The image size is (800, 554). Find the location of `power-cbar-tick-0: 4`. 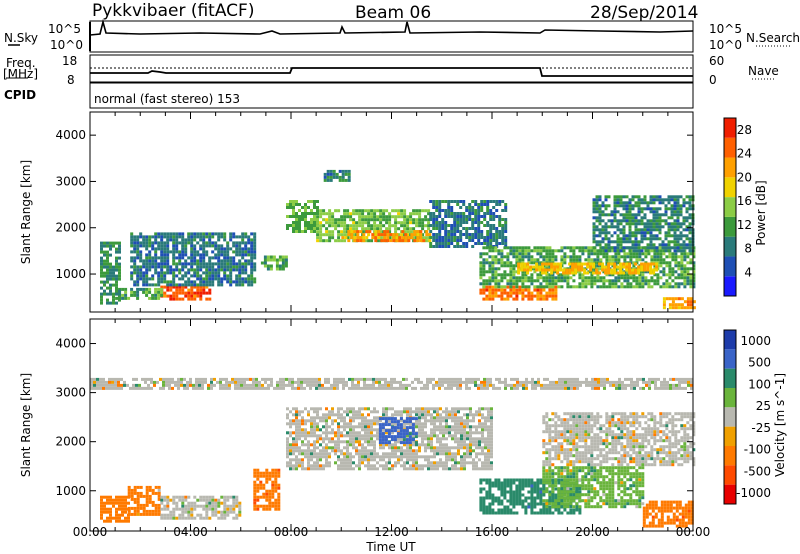

power-cbar-tick-0: 4 is located at coordinates (748, 272).